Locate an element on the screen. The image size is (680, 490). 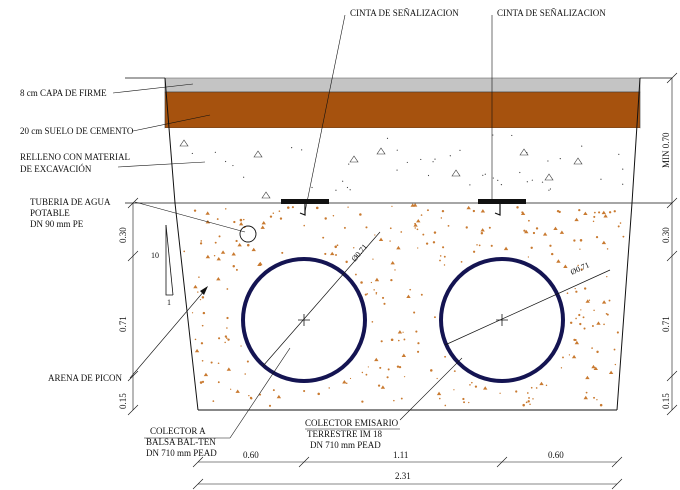
bottom-dim-060-left: 0.60 is located at coordinates (251, 455).